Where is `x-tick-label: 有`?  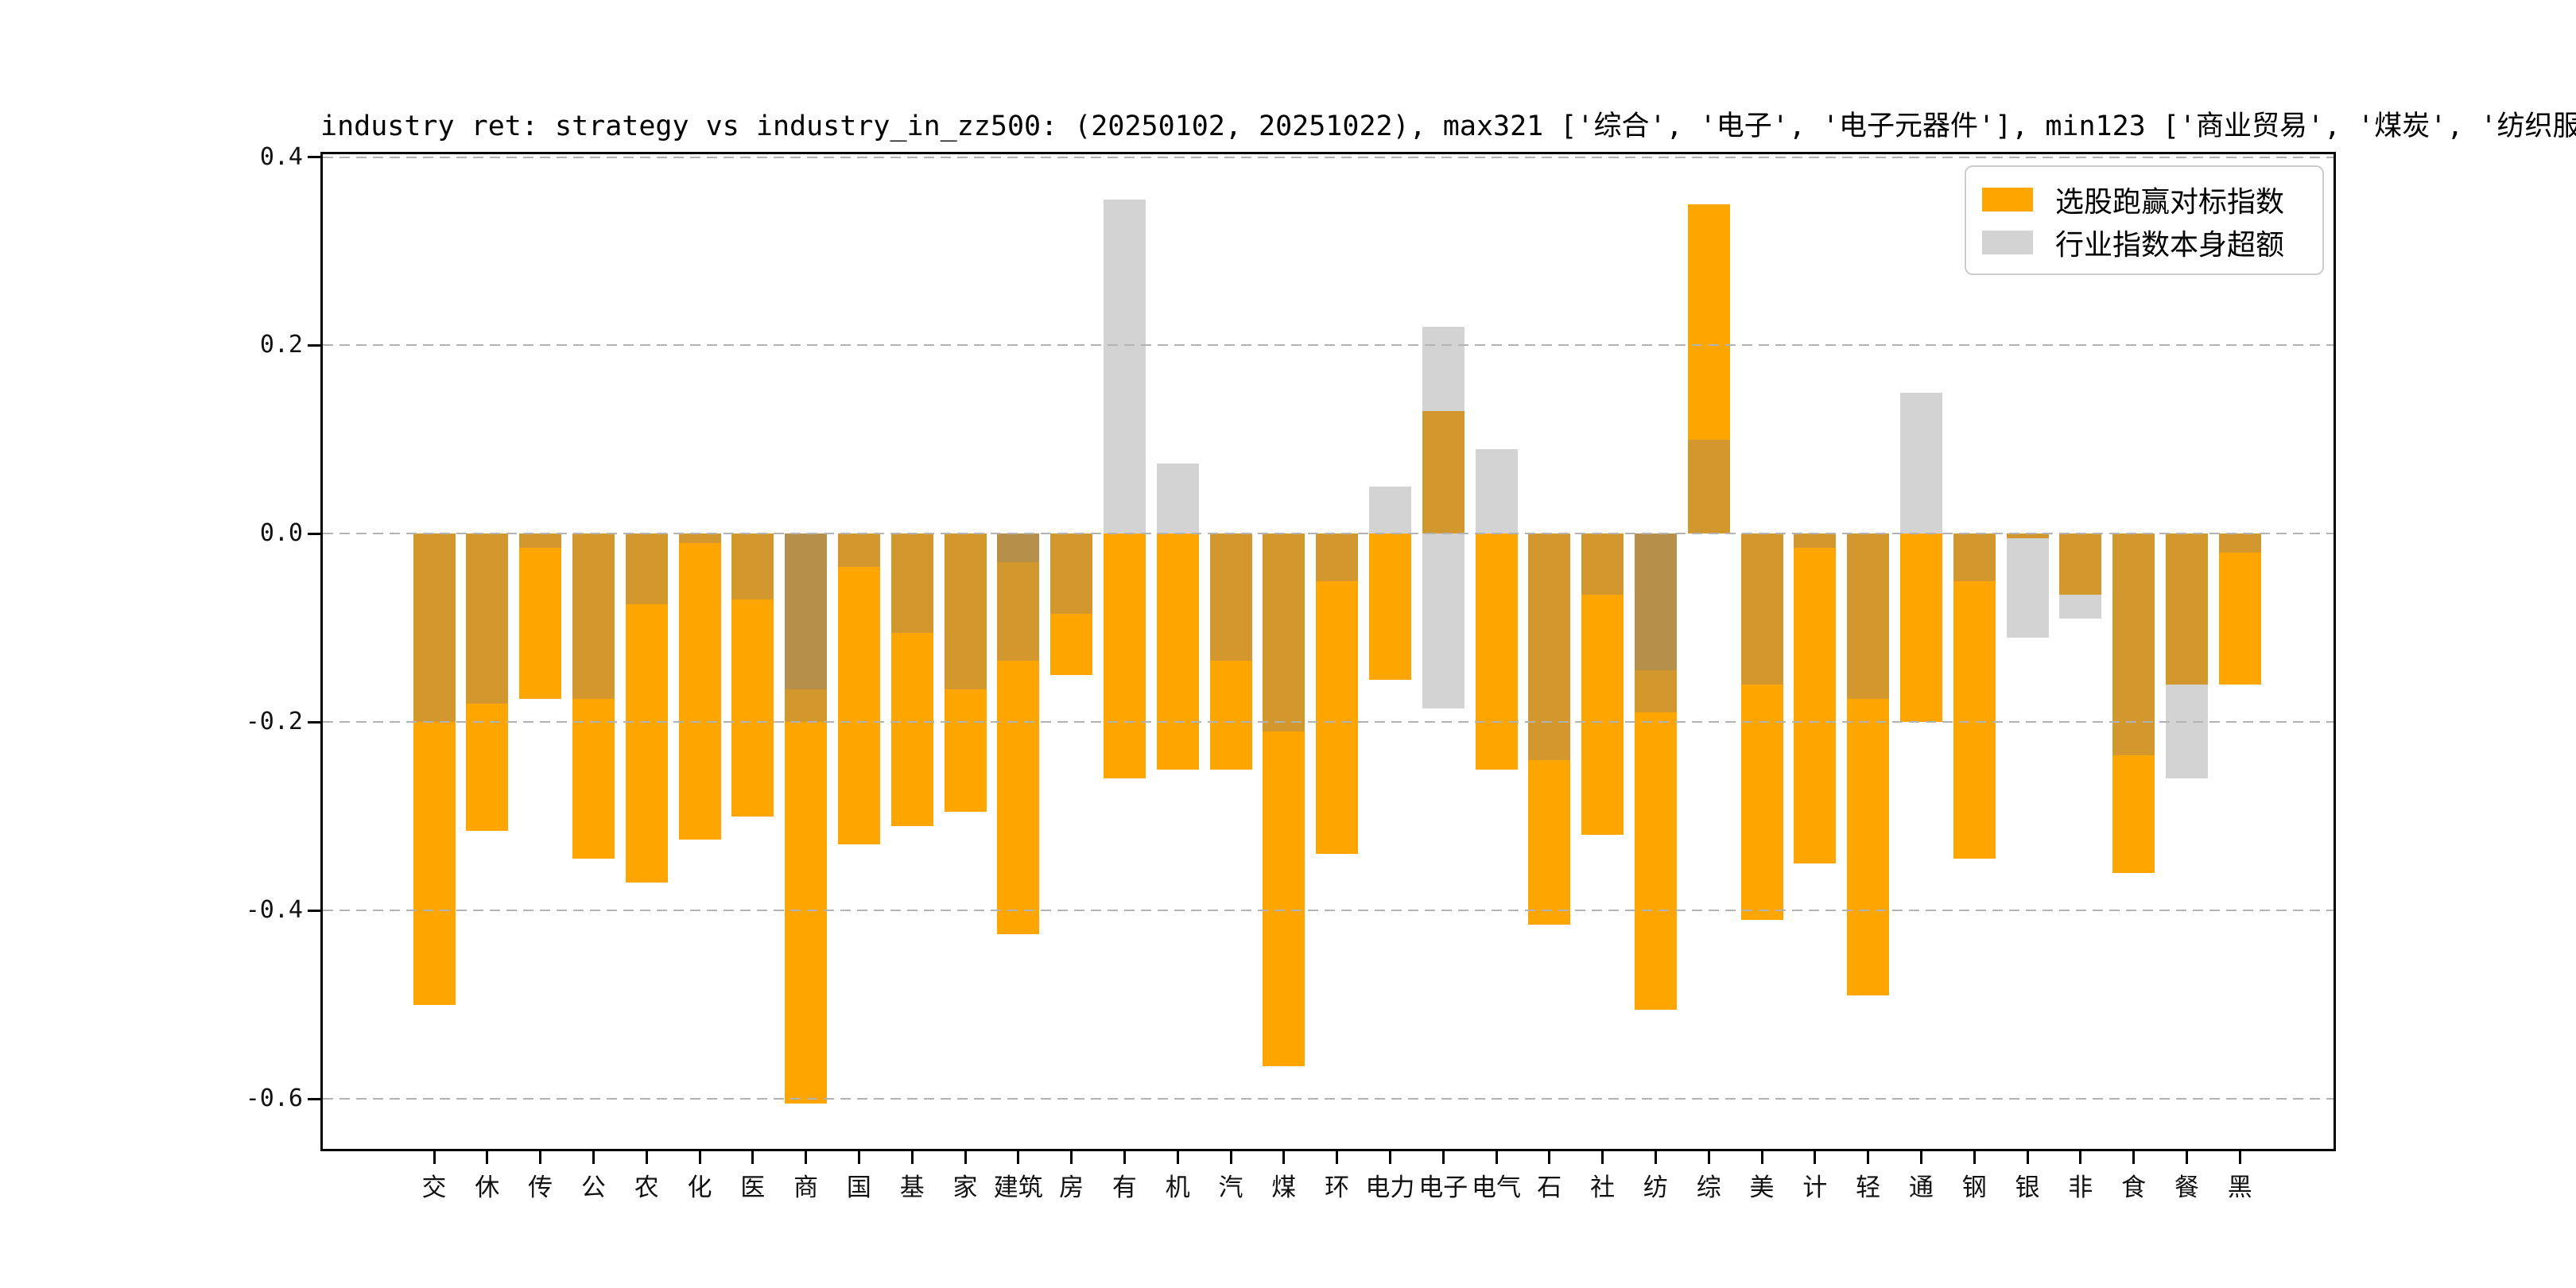
x-tick-label: 有 is located at coordinates (1124, 1187).